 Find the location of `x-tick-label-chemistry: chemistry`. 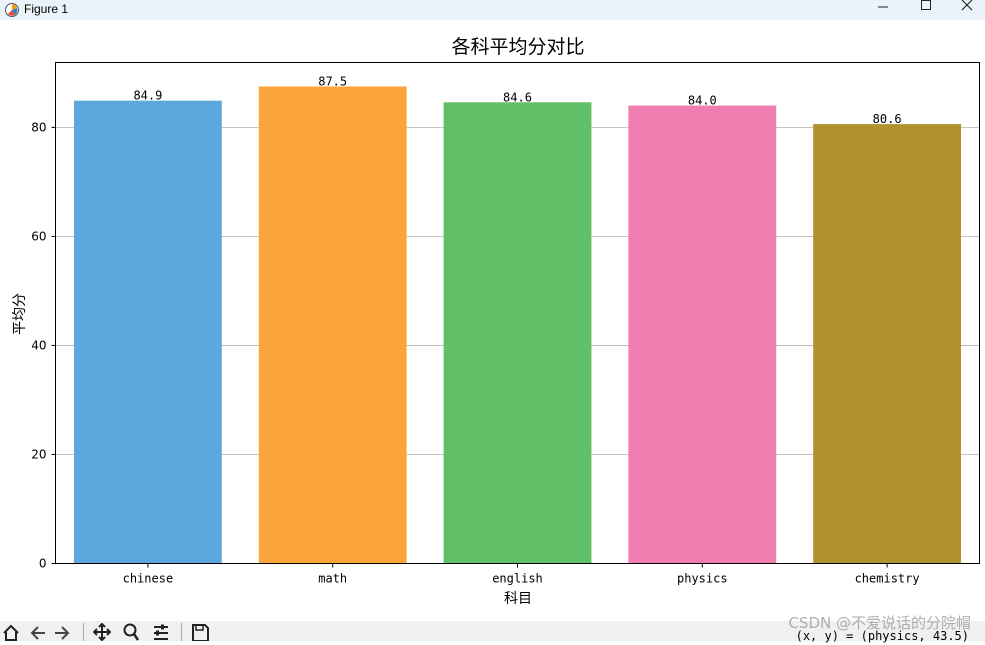

x-tick-label-chemistry: chemistry is located at coordinates (887, 579).